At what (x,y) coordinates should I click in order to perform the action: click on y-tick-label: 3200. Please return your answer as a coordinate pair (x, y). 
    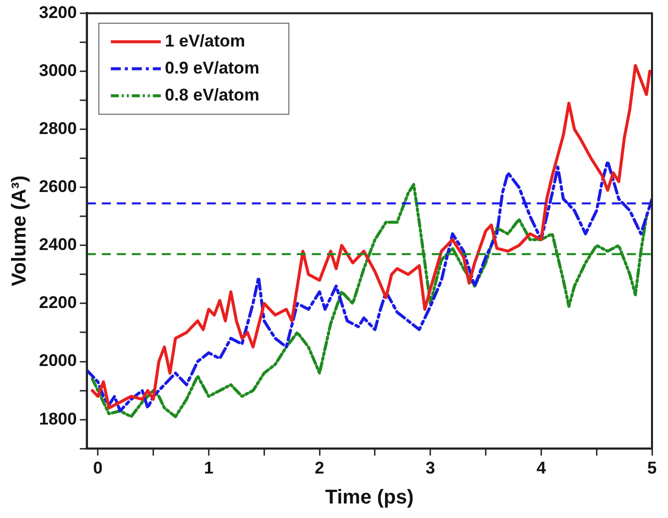
    Looking at the image, I should click on (57, 12).